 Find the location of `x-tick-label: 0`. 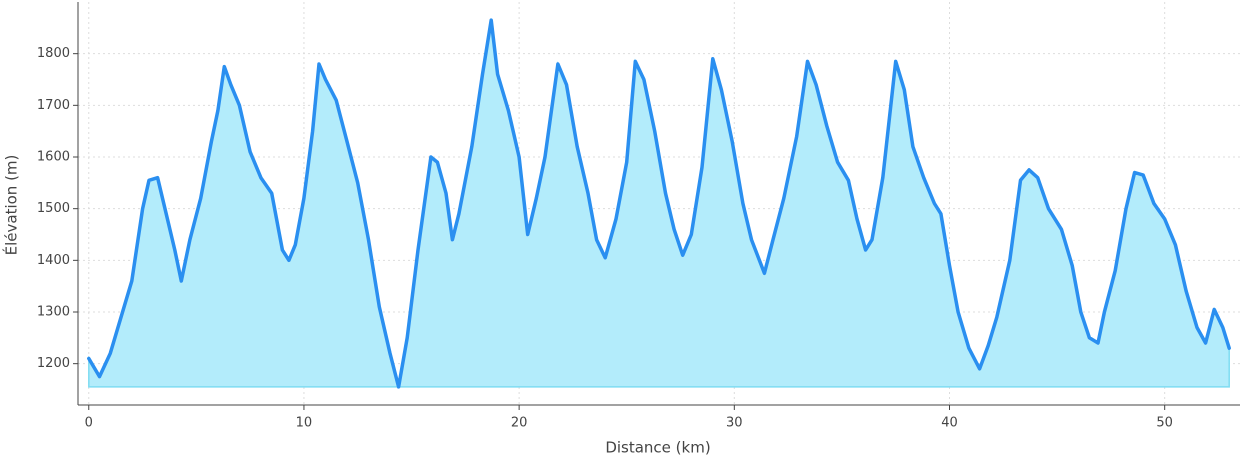

x-tick-label: 0 is located at coordinates (89, 423).